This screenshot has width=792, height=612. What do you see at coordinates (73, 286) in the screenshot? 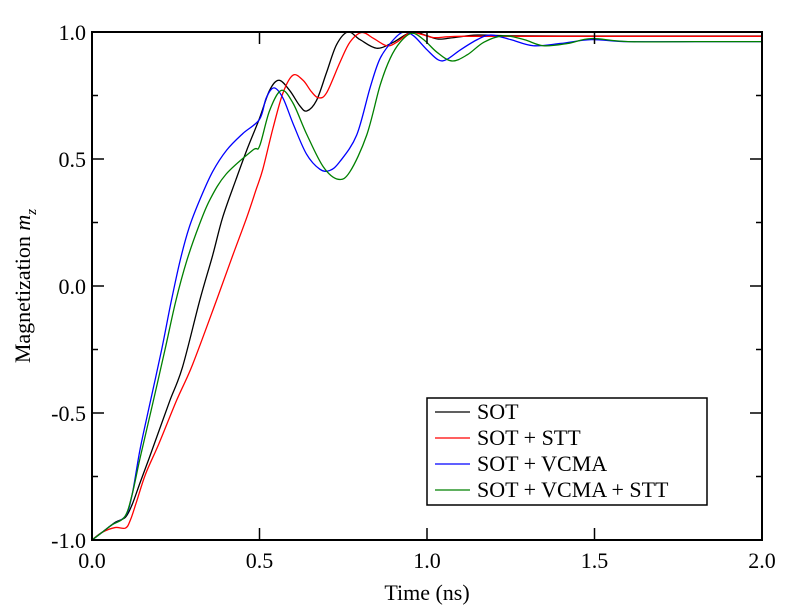
I see `y-tick-label: 0.0` at bounding box center [73, 286].